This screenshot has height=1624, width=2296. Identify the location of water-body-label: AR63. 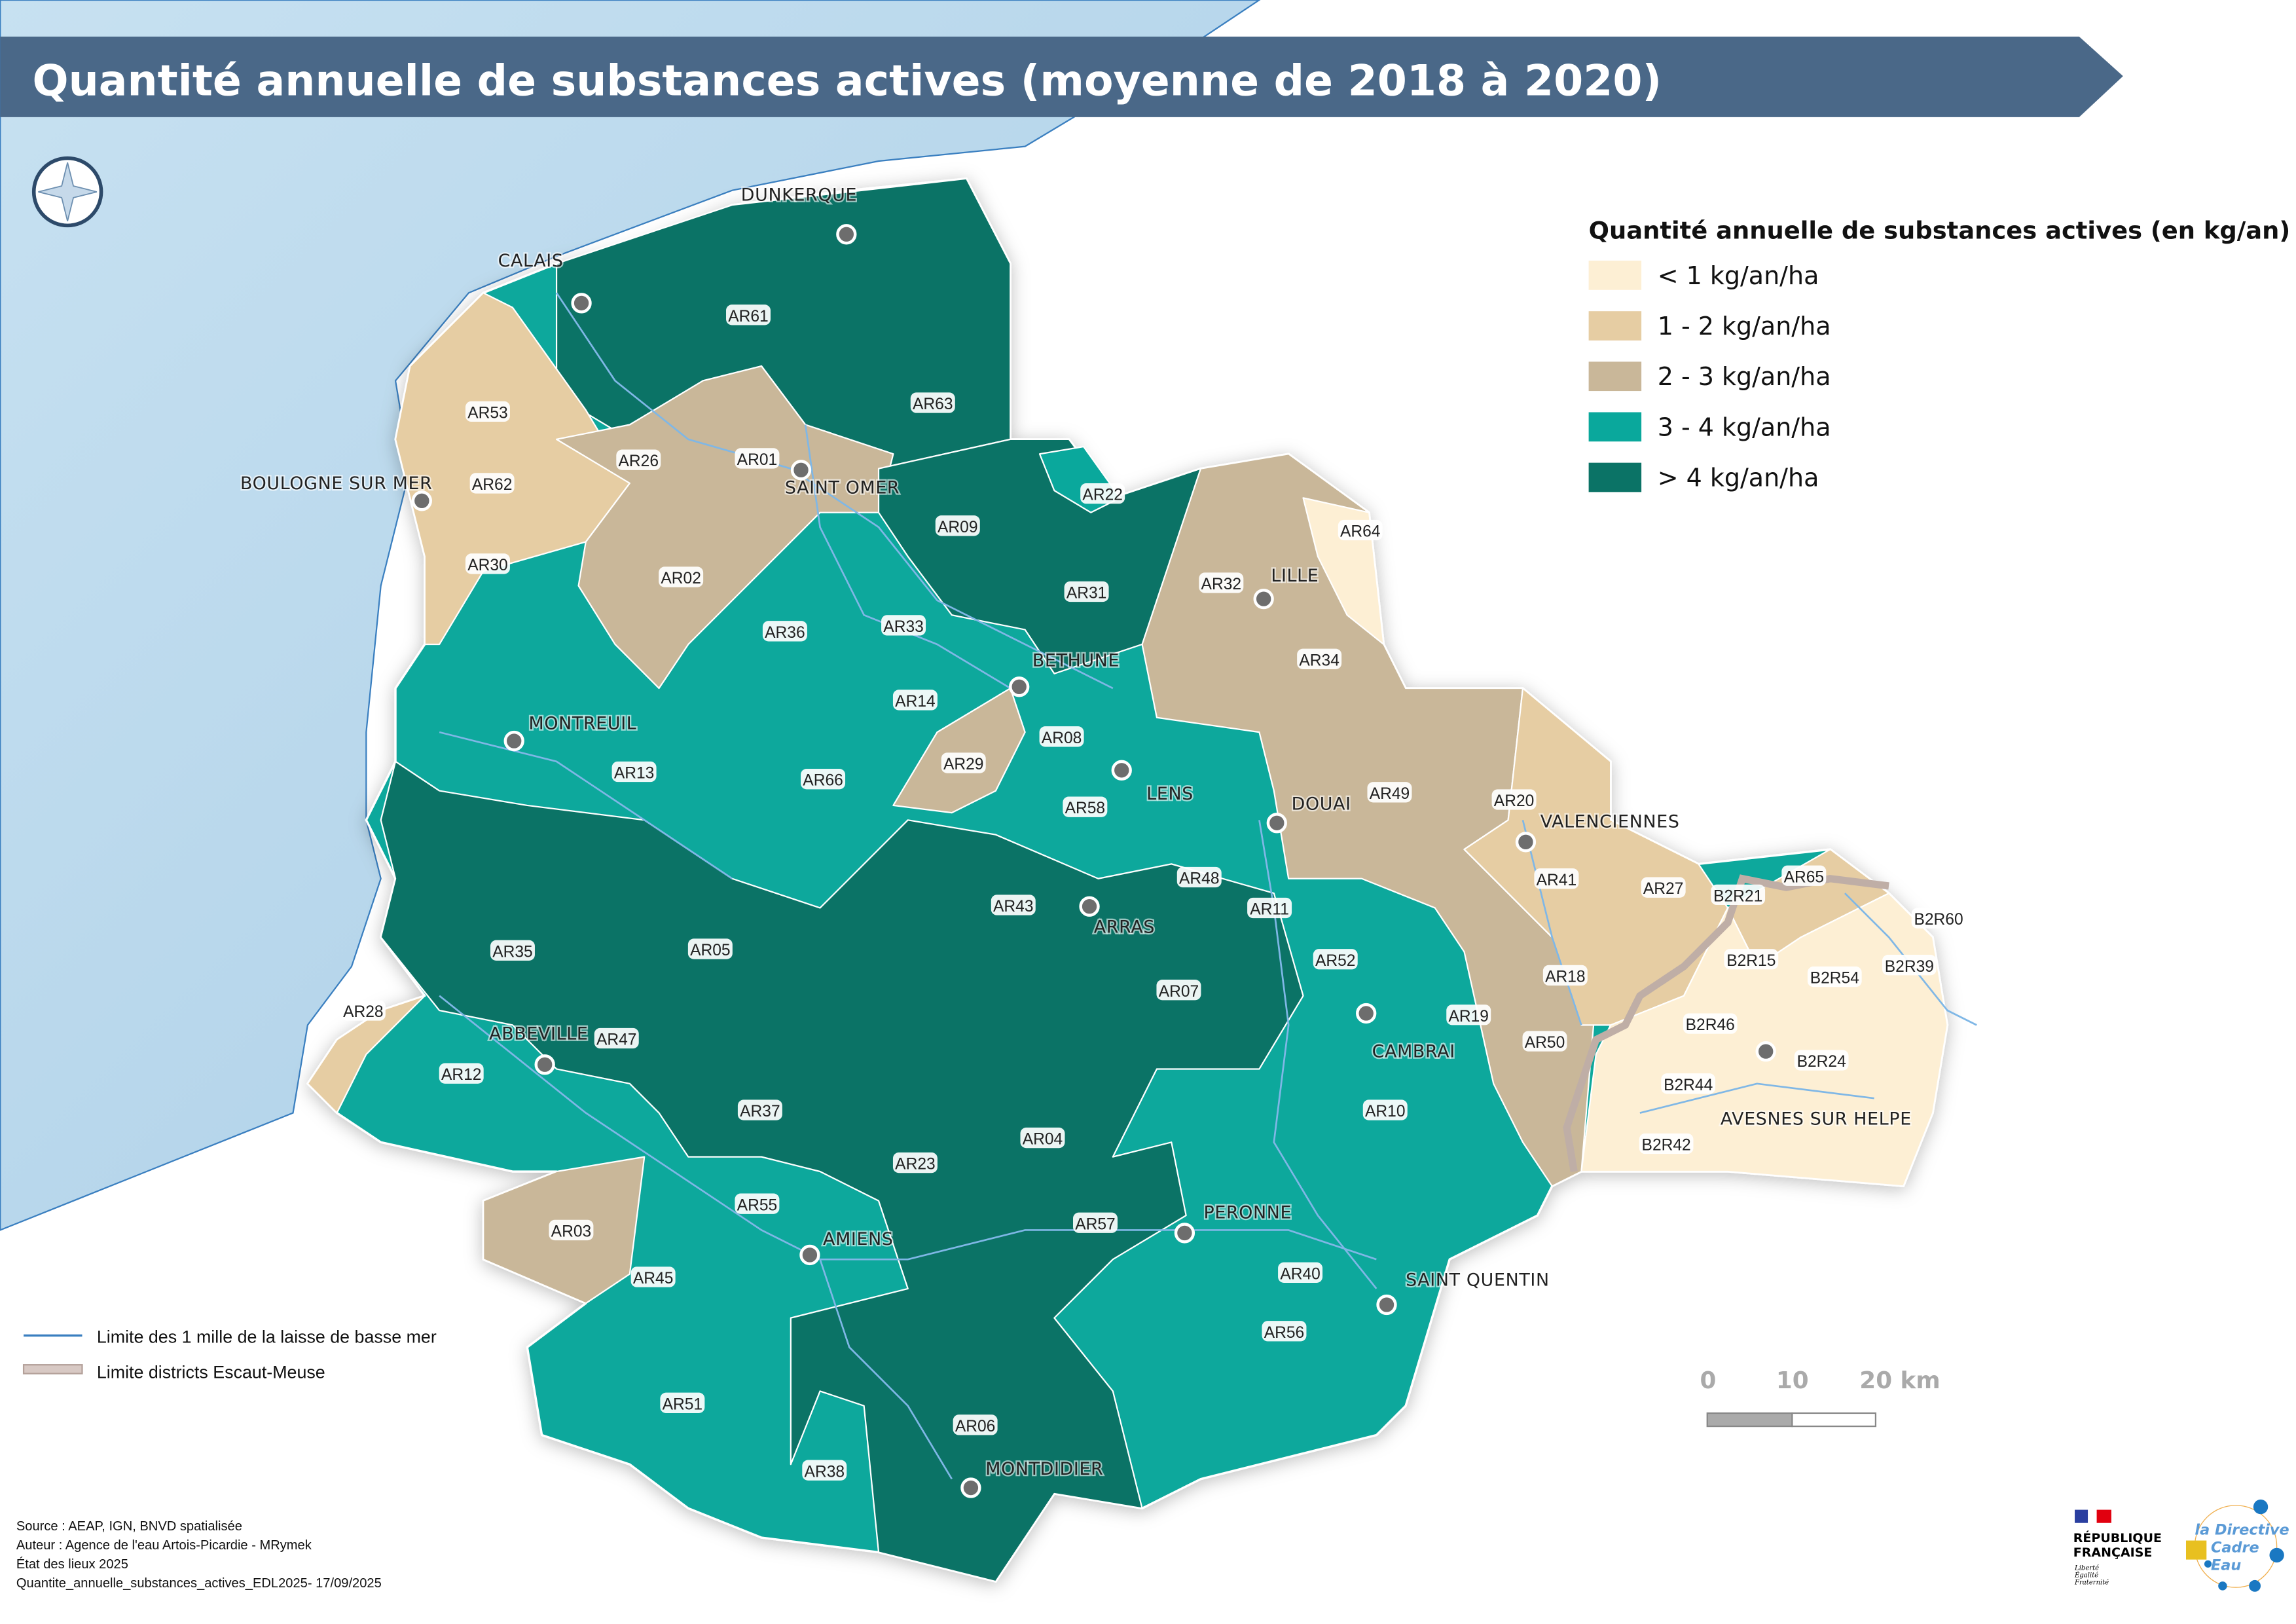
(932, 402).